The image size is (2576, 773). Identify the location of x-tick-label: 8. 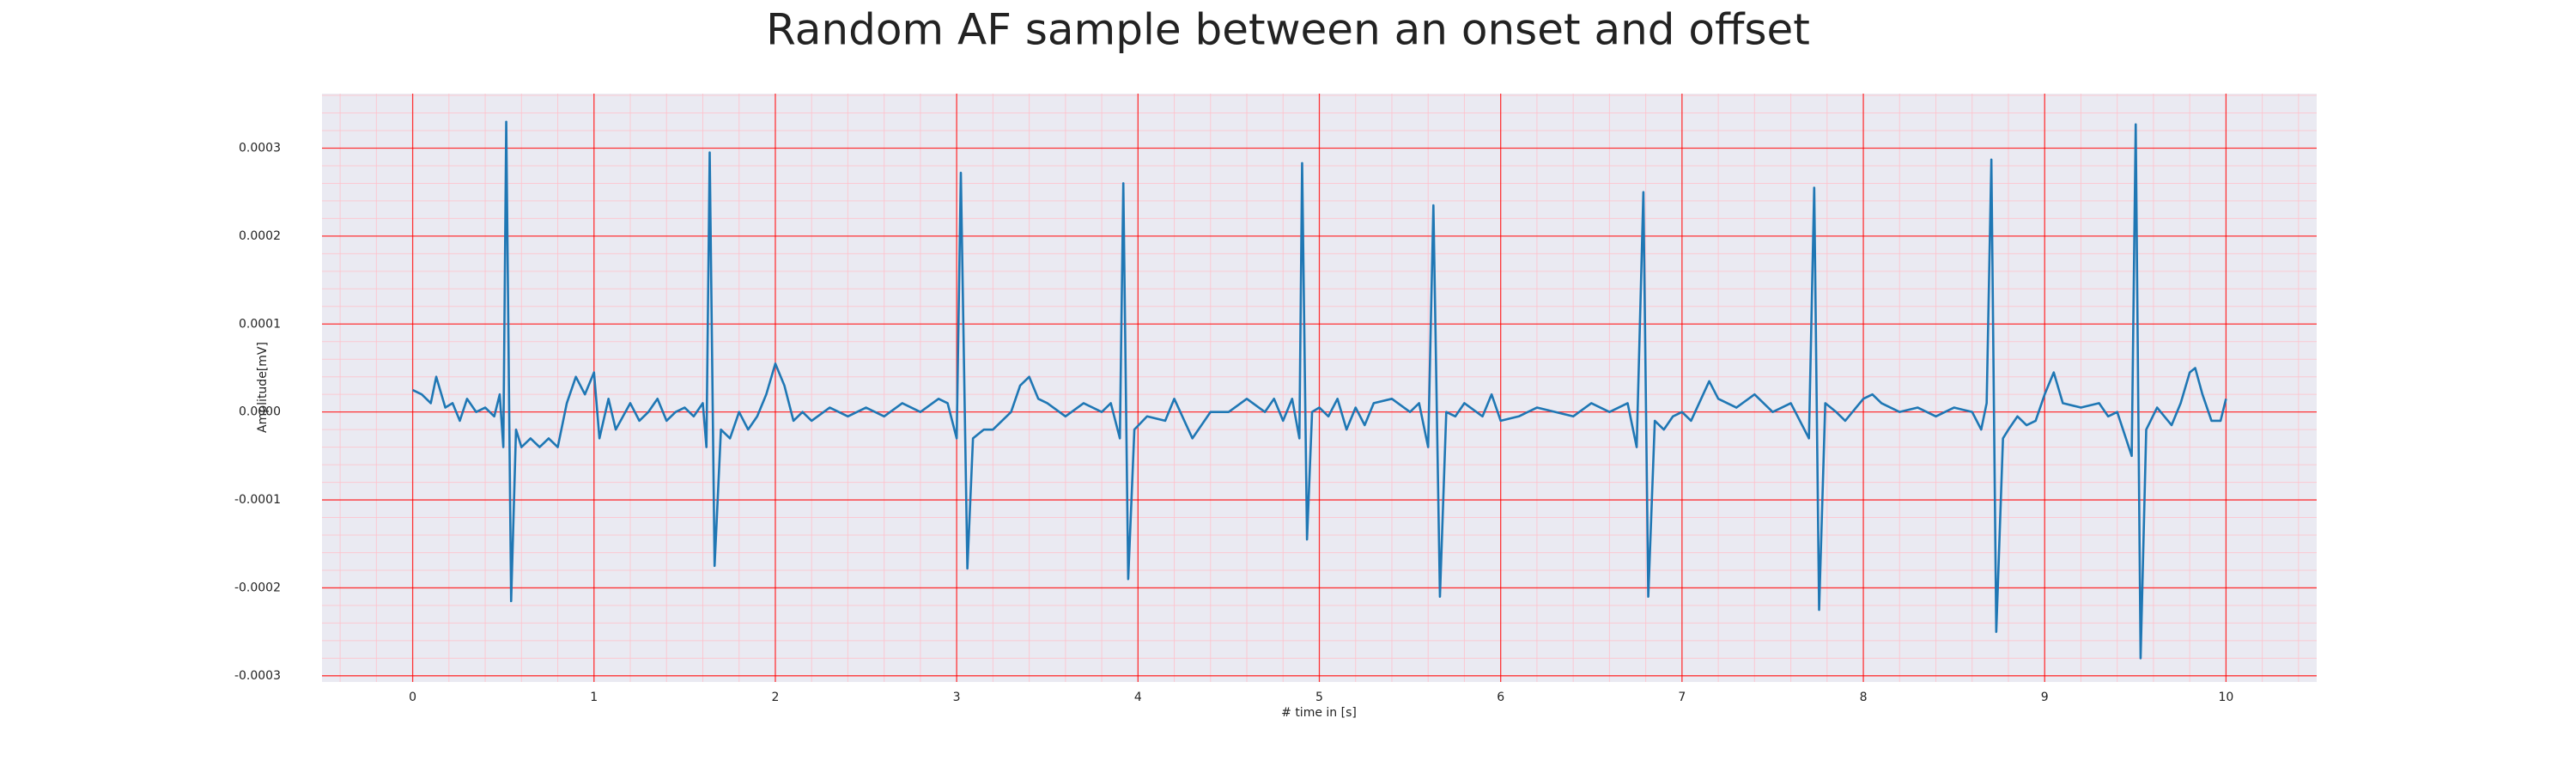
(1864, 697).